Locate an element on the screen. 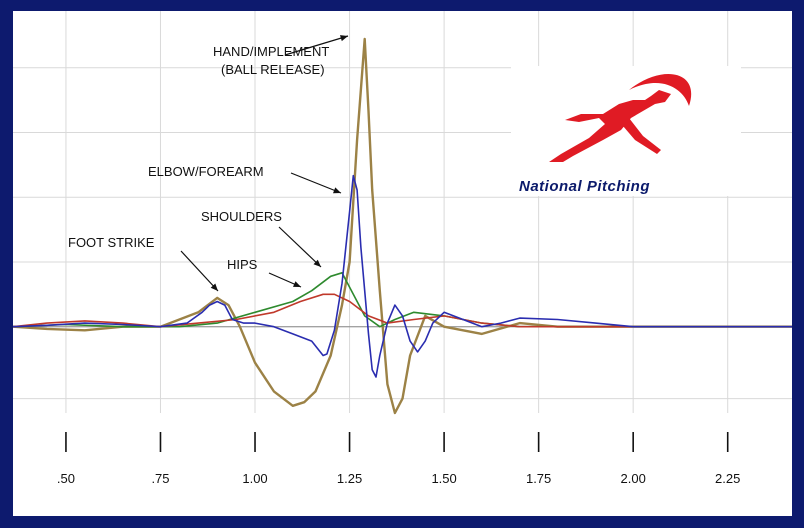 The image size is (804, 528). logo-text: National Pitching is located at coordinates (584, 186).